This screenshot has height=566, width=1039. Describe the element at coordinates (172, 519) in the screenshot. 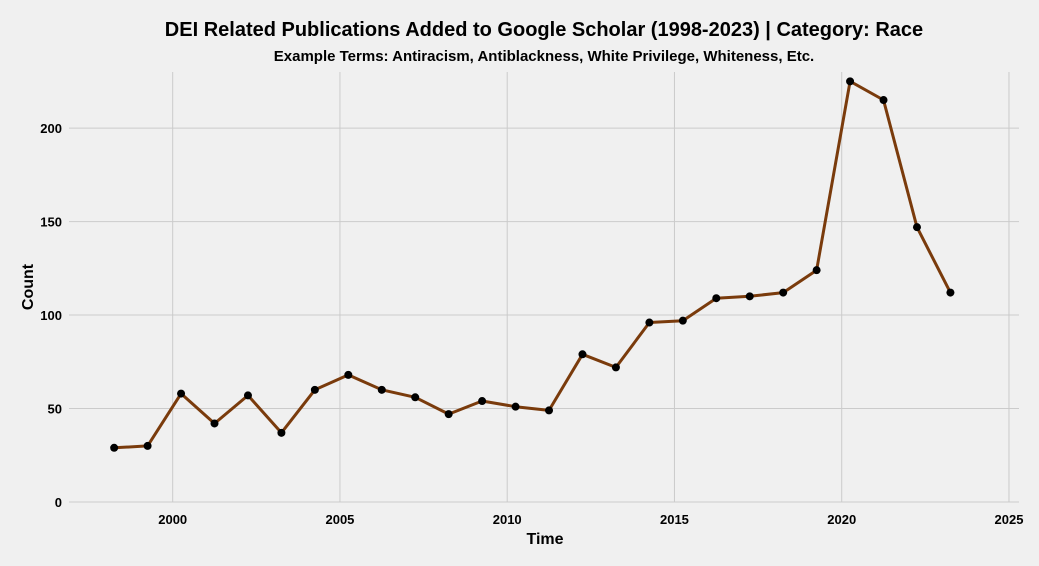

I see `x-tick-label: 2000` at that location.